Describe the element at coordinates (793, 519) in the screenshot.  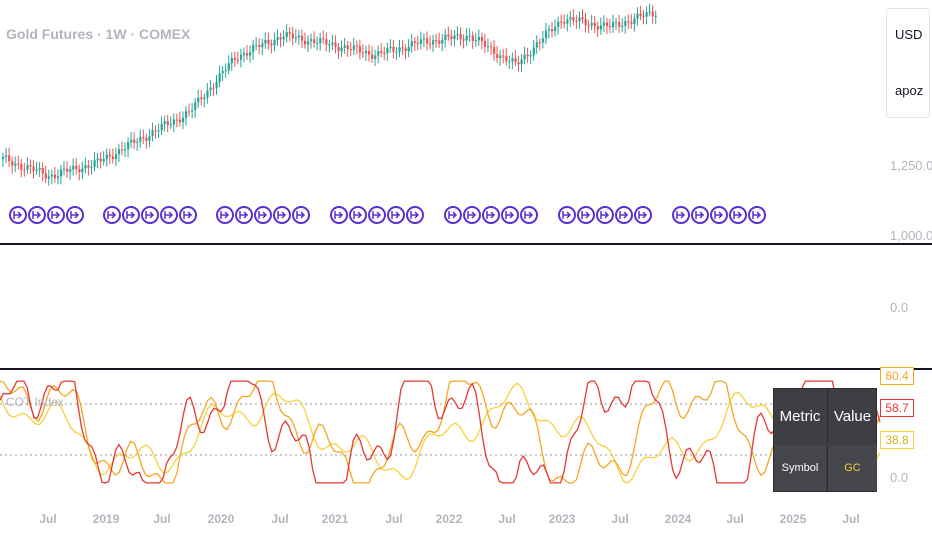
I see `time-axis-label: 2025` at that location.